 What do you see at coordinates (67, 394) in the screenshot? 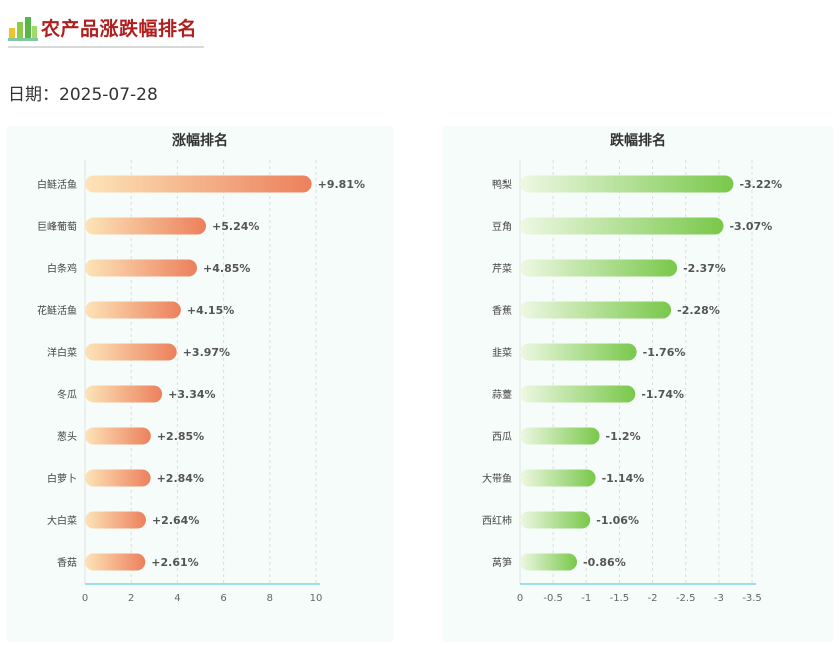
I see `y-category-label: 冬瓜` at bounding box center [67, 394].